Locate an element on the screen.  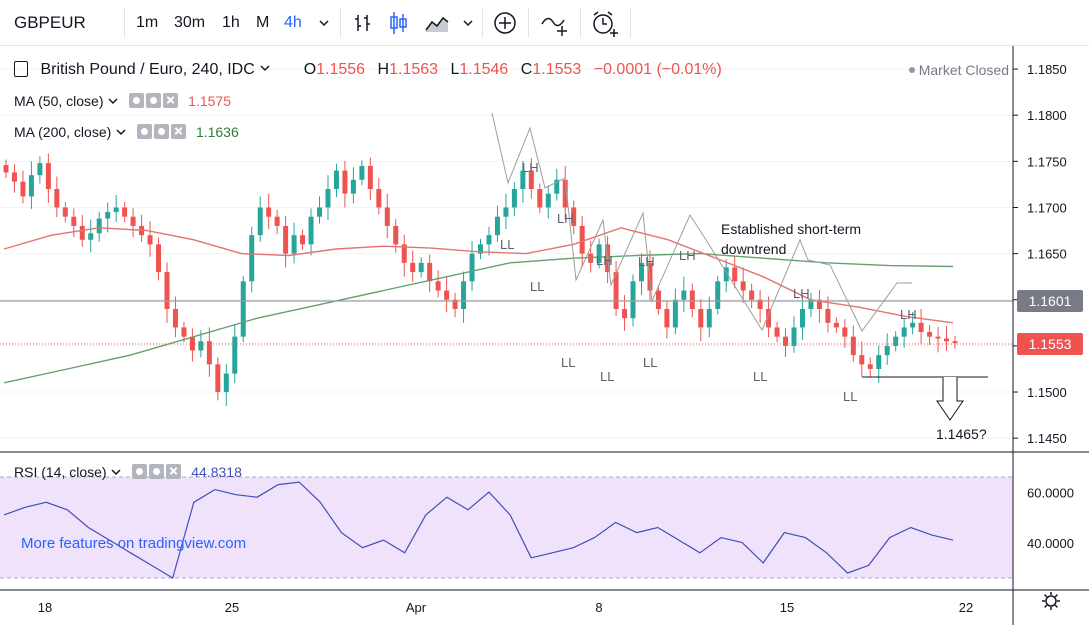
add-indicator-icon is located at coordinates (505, 23).